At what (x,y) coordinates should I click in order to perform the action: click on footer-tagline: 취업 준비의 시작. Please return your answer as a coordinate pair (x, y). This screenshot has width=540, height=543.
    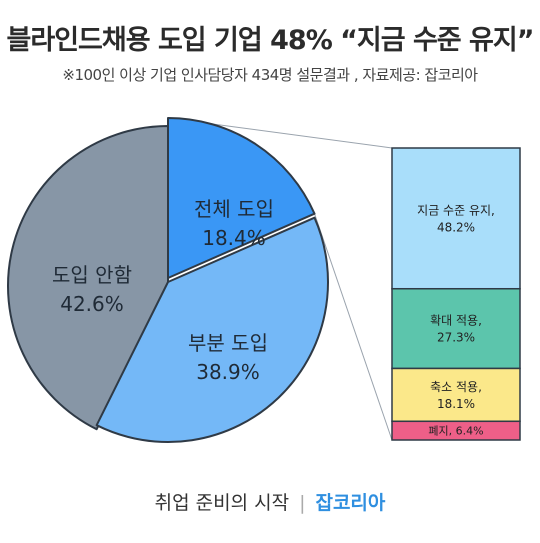
    Looking at the image, I should click on (222, 503).